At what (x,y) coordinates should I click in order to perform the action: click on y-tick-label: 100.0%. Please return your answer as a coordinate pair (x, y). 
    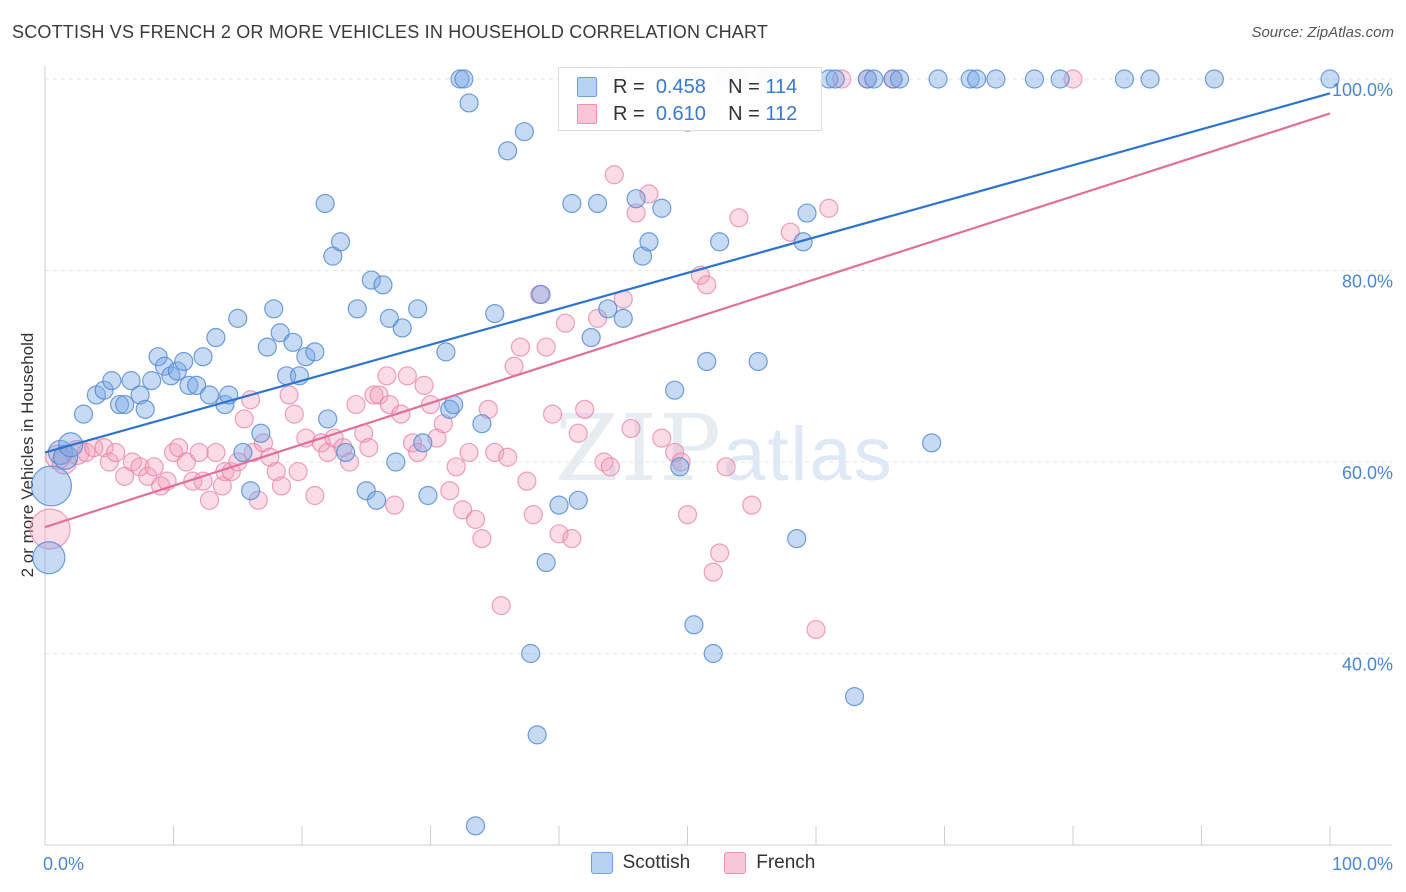
    Looking at the image, I should click on (1362, 90).